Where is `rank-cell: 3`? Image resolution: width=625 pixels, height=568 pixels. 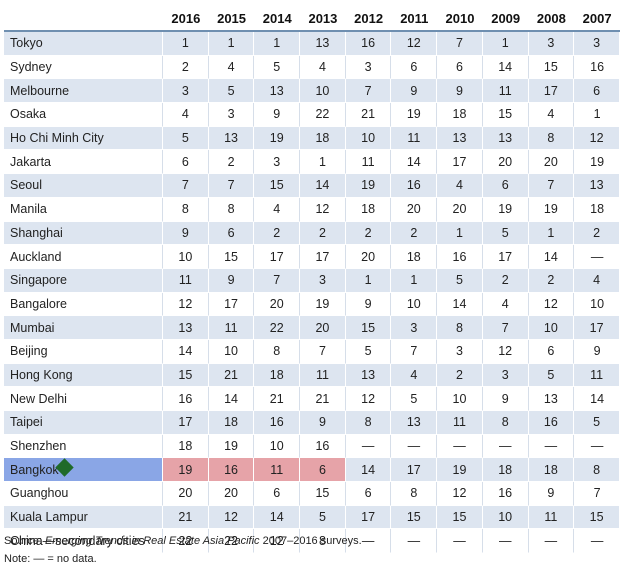
rank-cell: 3 is located at coordinates (186, 91).